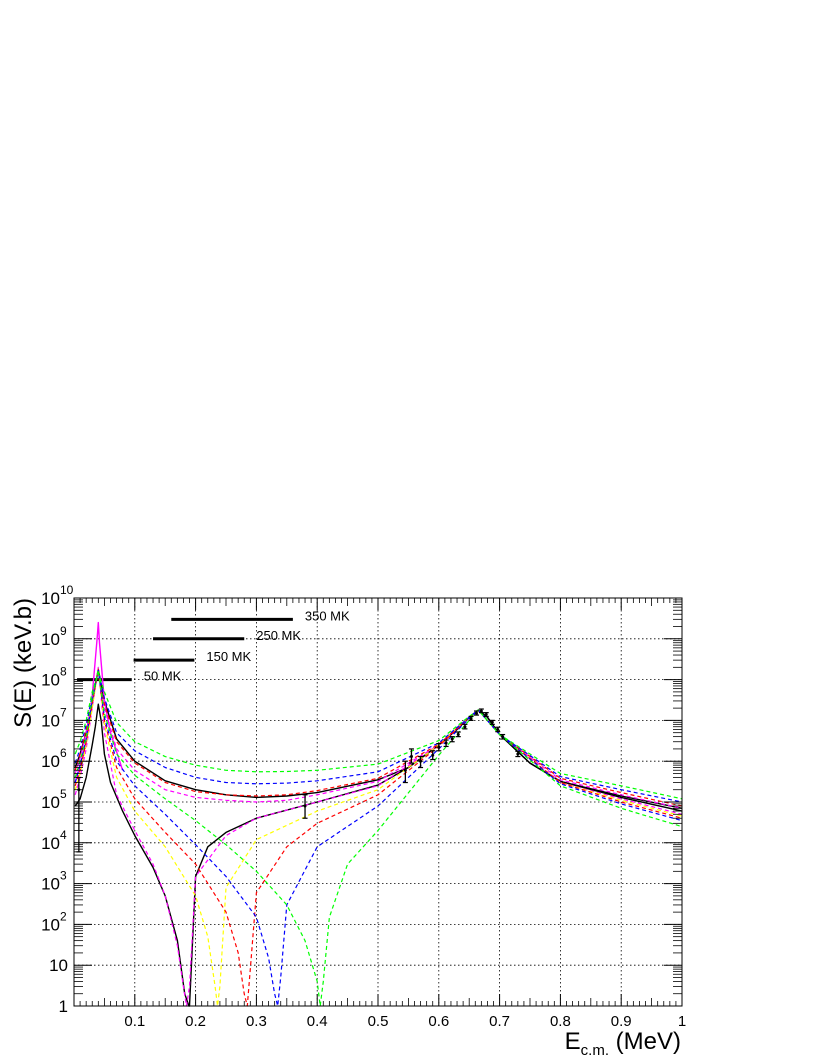 Image resolution: width=817 pixels, height=1058 pixels. Describe the element at coordinates (499, 1021) in the screenshot. I see `x-tick-label: 0.7` at that location.